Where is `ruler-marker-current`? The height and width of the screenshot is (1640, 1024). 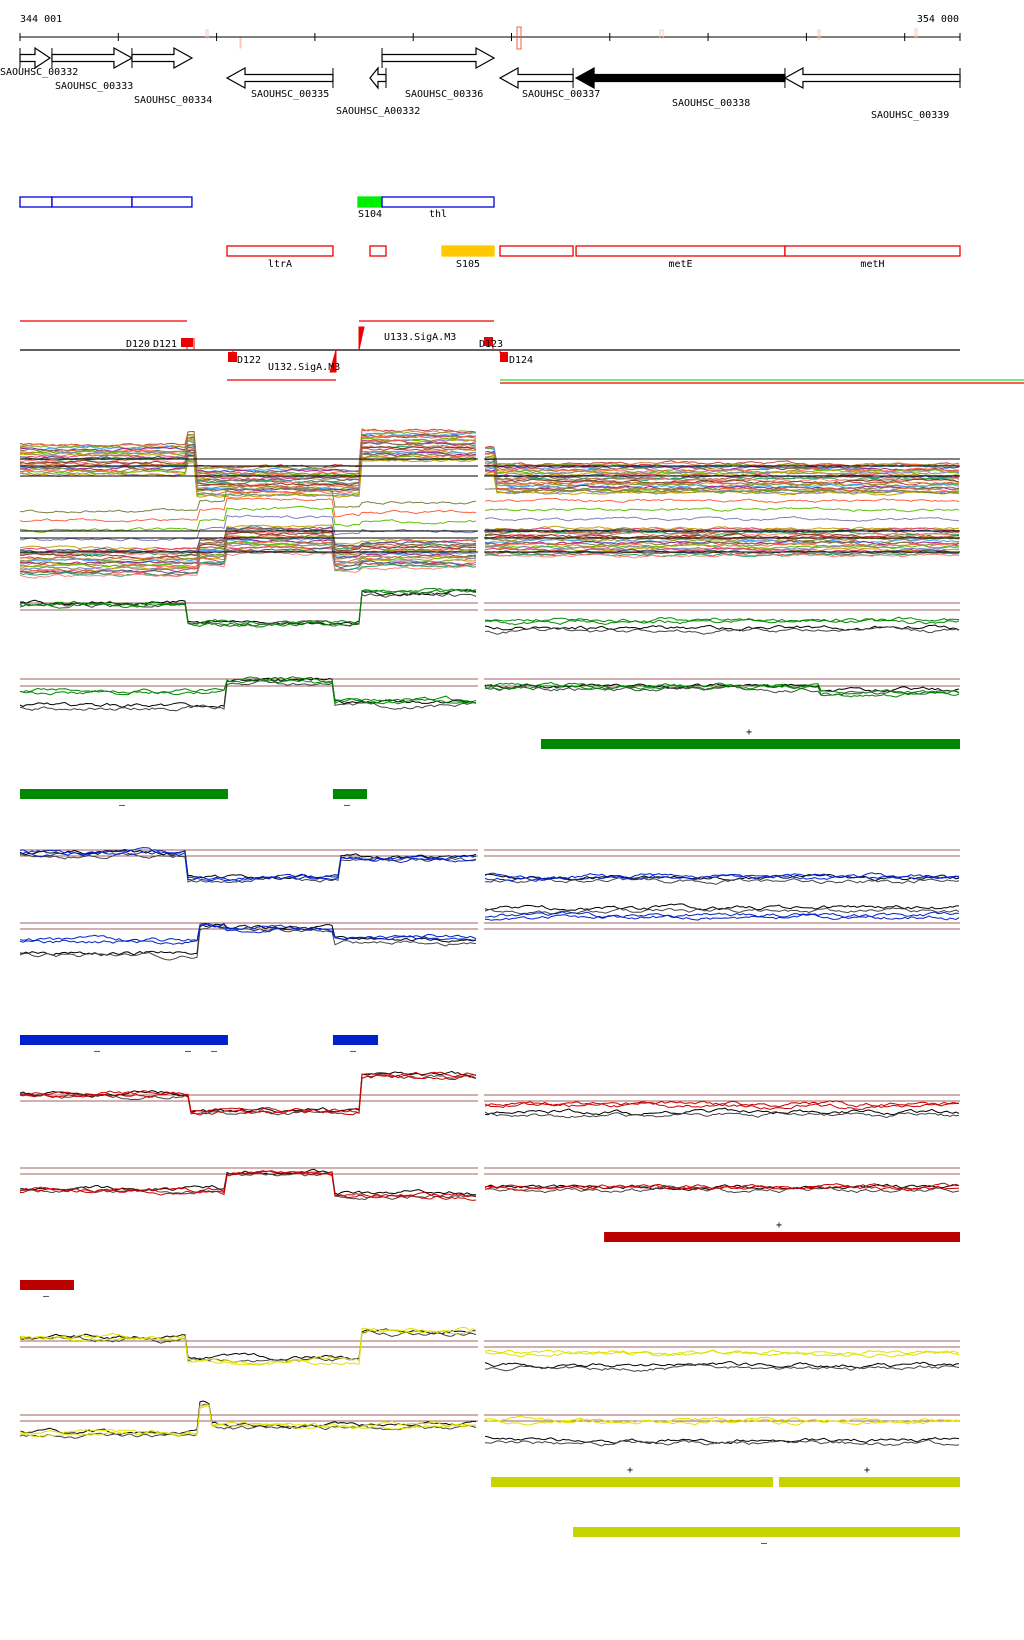 ruler-marker-current is located at coordinates (519, 38).